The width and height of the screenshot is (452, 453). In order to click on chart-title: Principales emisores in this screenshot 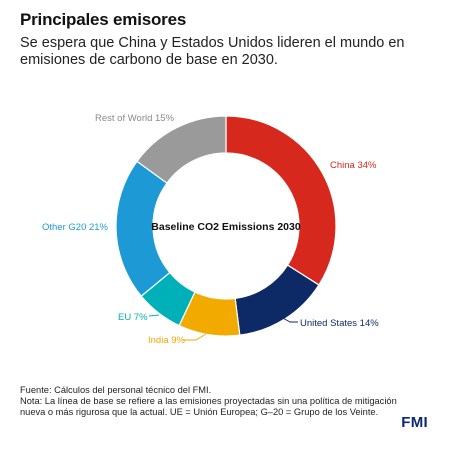, I will do `click(103, 19)`.